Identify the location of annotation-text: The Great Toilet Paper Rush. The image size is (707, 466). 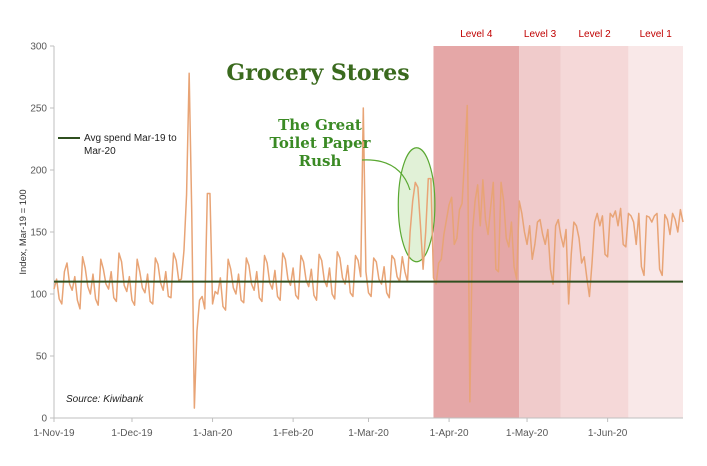
(320, 143).